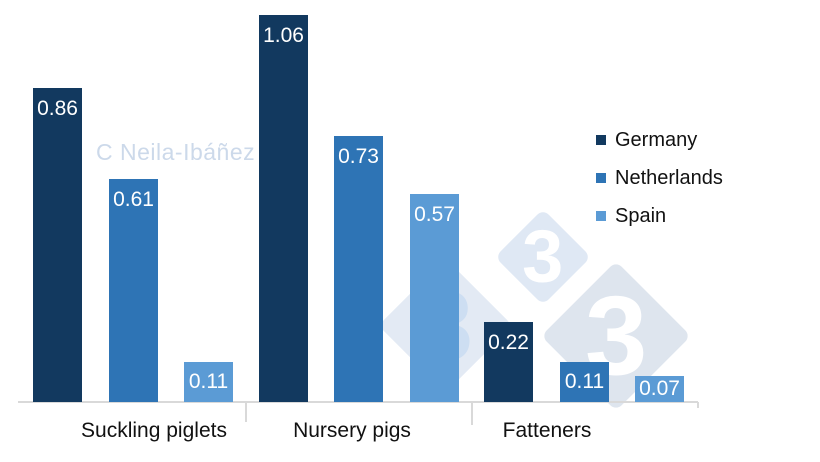  What do you see at coordinates (283, 208) in the screenshot?
I see `bar-germany-nursery-pigs: 1.06` at bounding box center [283, 208].